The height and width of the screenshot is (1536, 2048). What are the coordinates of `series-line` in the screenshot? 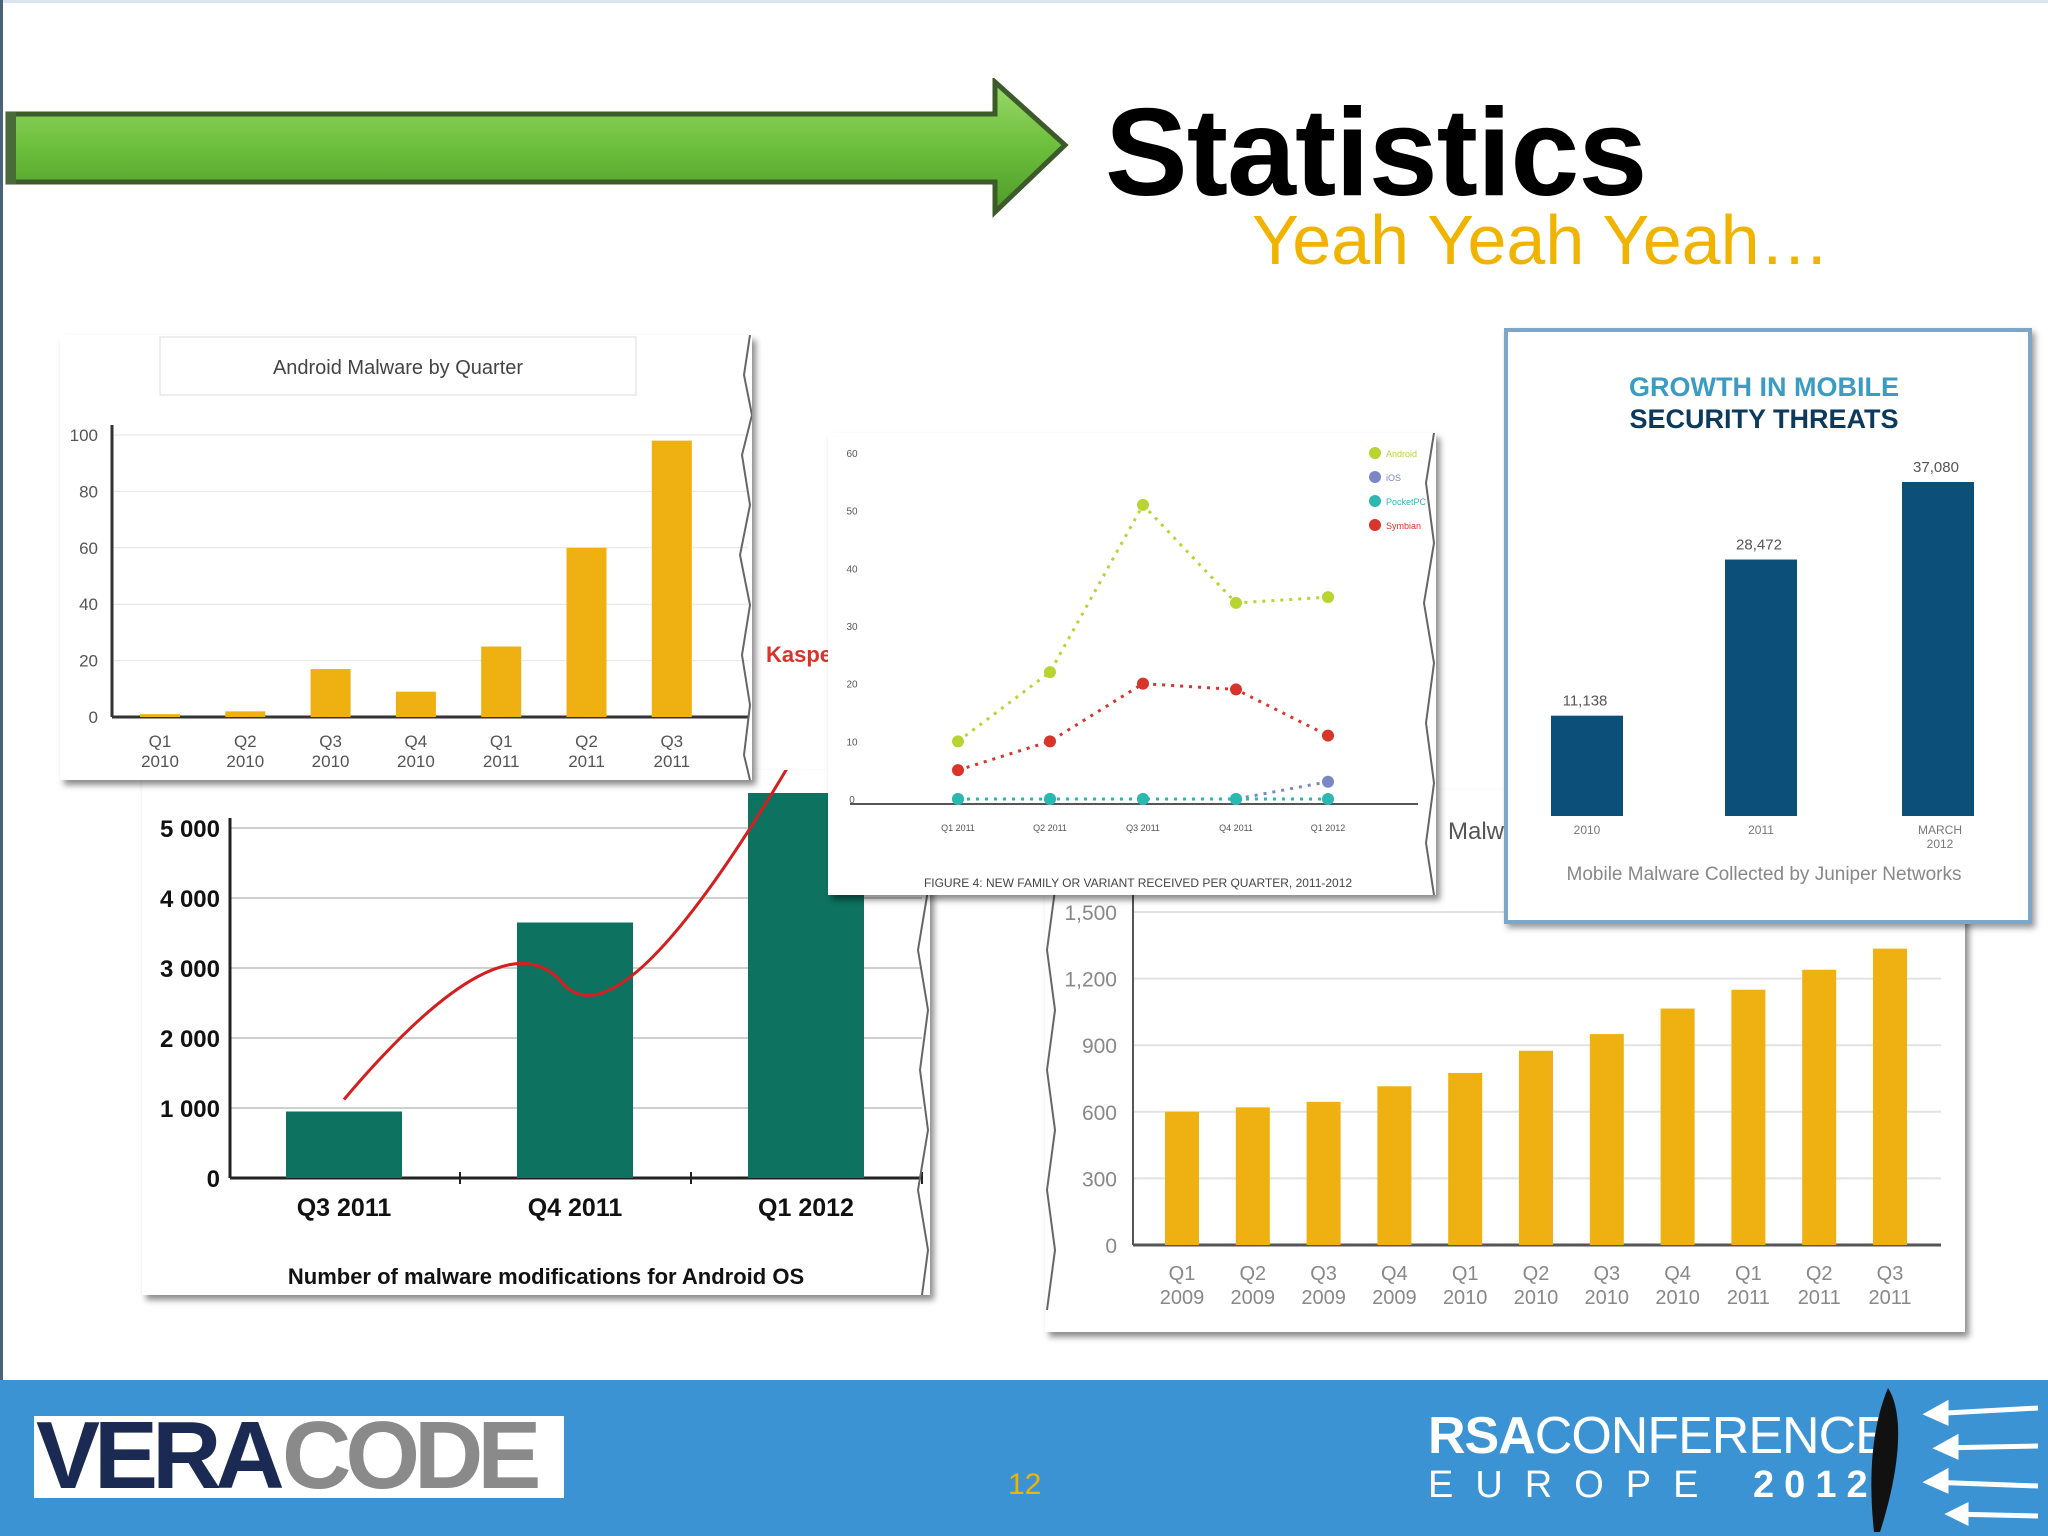 It's located at (1143, 622).